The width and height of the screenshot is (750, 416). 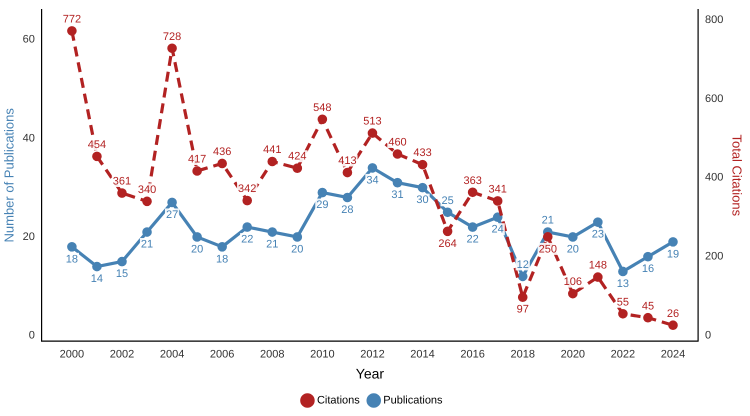 What do you see at coordinates (272, 354) in the screenshot?
I see `x-tick-label: 2008` at bounding box center [272, 354].